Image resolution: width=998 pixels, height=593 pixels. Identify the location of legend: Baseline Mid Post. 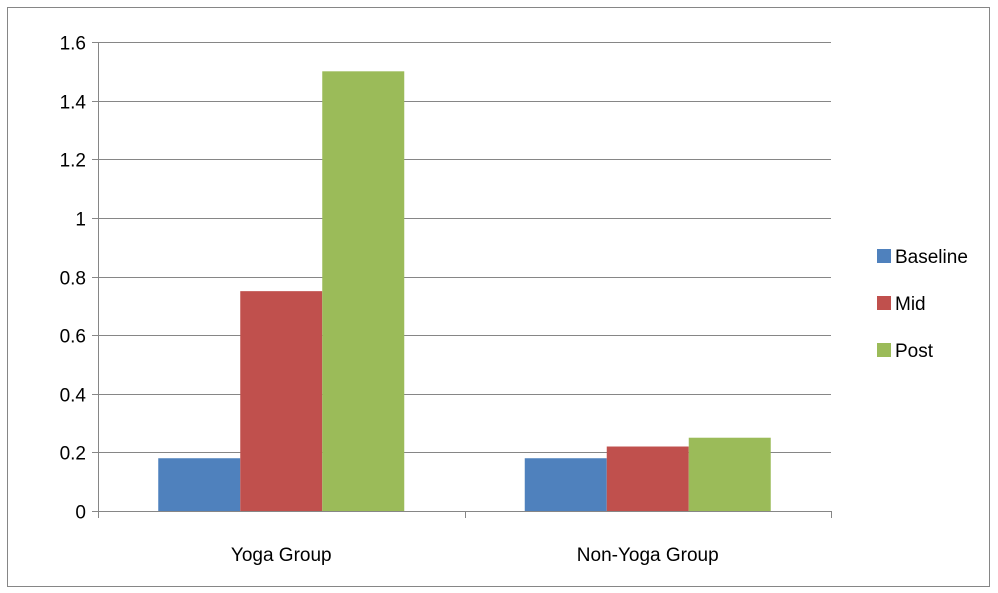
(922, 304).